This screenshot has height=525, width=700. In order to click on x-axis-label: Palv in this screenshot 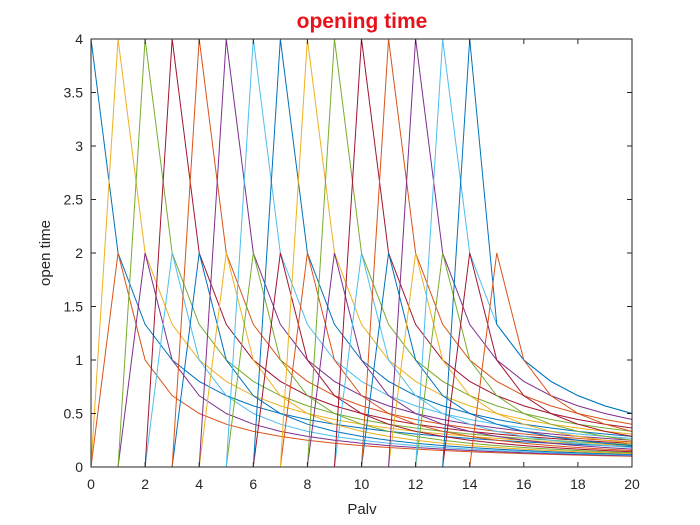, I will do `click(362, 509)`.